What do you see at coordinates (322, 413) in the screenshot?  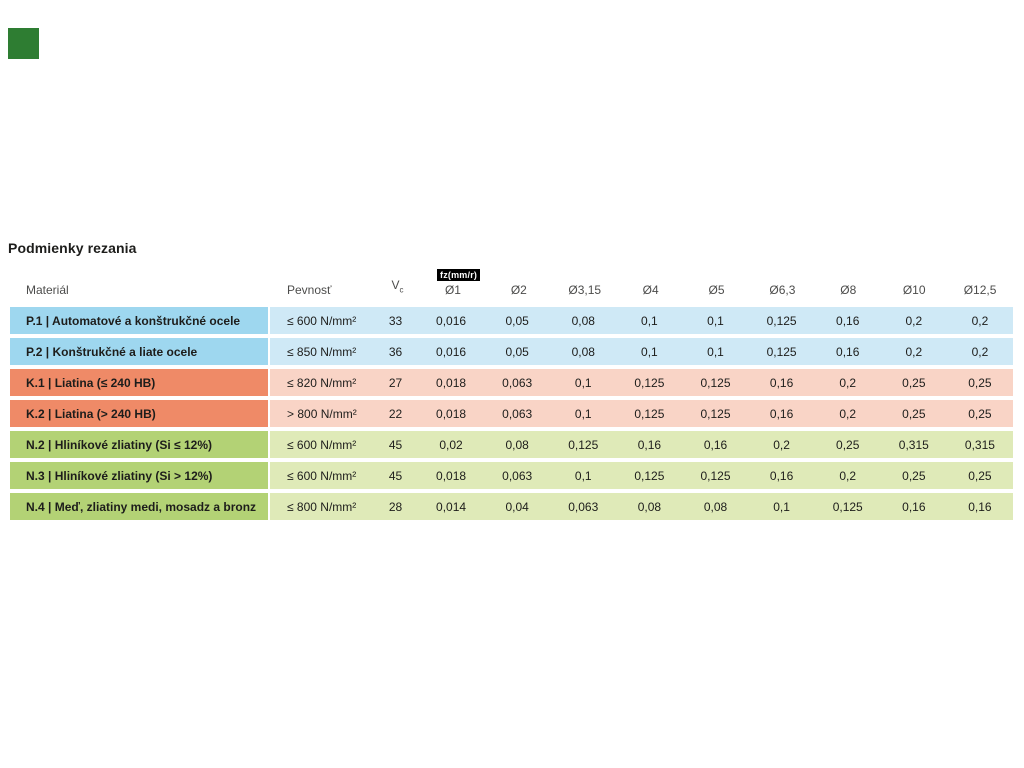 I see `strength-cell: > 800 N/mm²` at bounding box center [322, 413].